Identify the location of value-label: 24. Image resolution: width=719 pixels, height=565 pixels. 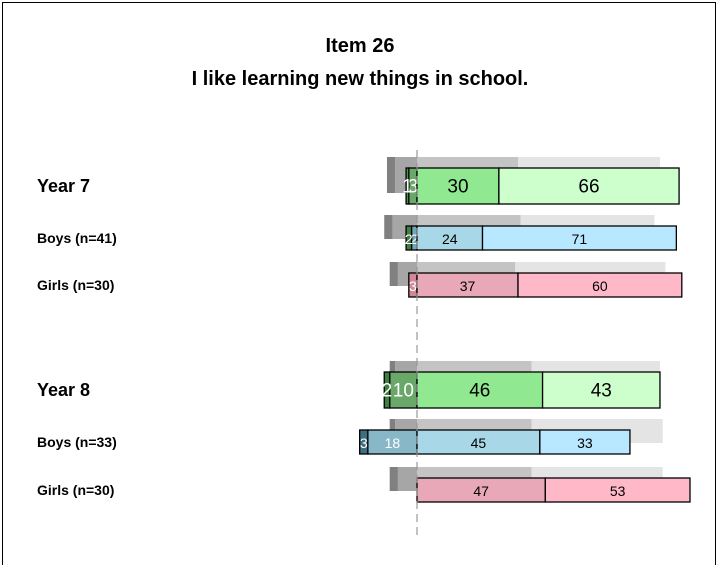
(450, 239).